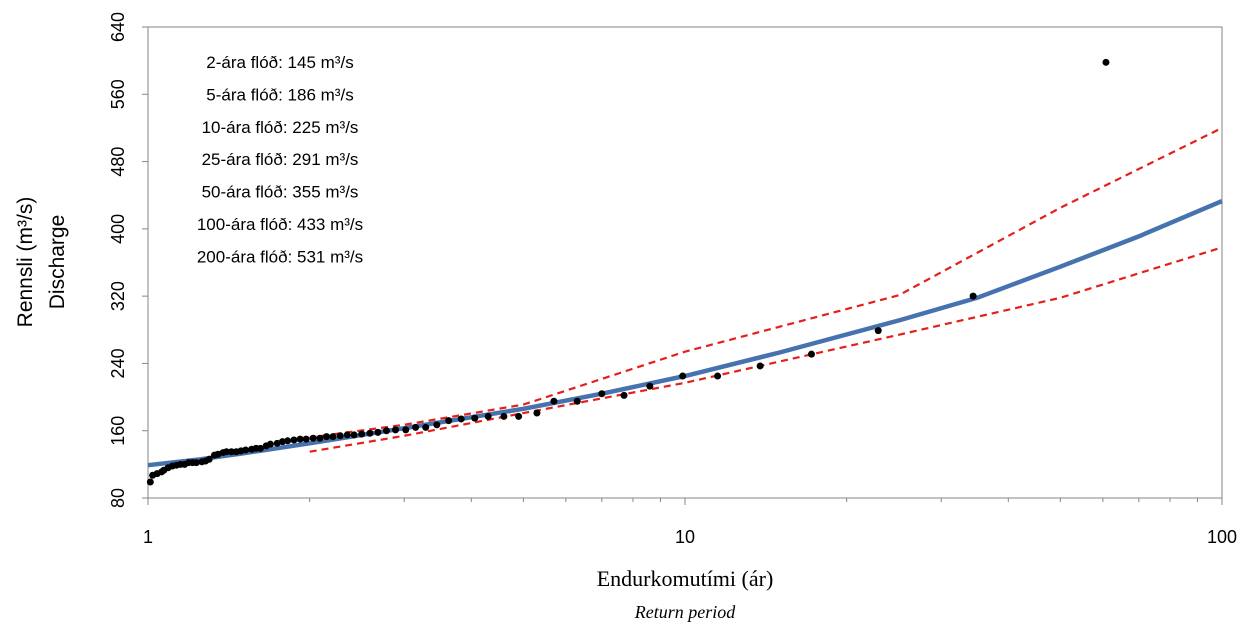  I want to click on y-tick-label: 640, so click(118, 27).